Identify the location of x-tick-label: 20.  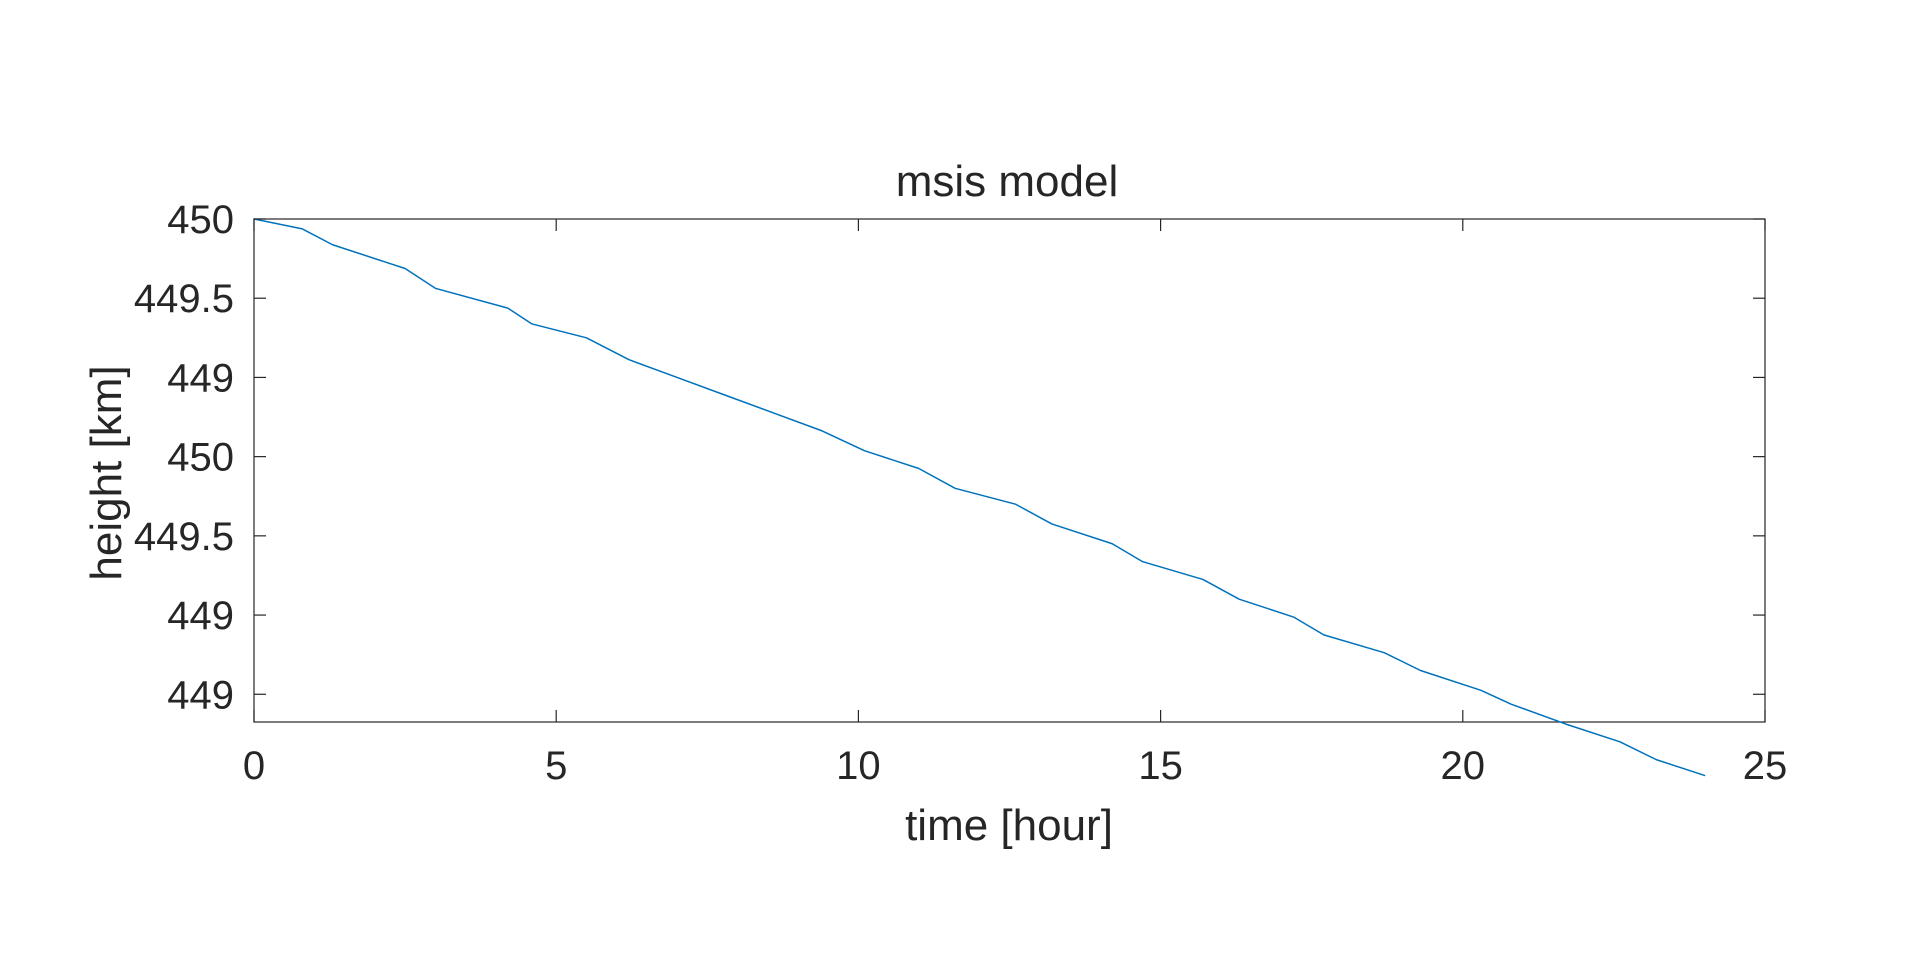
(1463, 766).